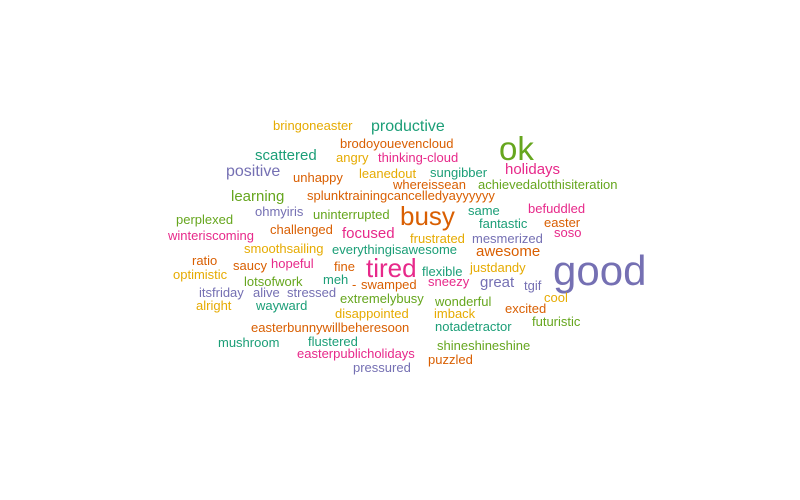  Describe the element at coordinates (548, 184) in the screenshot. I see `word-achievedalotthisiteration: achievedalotthisiteration` at that location.